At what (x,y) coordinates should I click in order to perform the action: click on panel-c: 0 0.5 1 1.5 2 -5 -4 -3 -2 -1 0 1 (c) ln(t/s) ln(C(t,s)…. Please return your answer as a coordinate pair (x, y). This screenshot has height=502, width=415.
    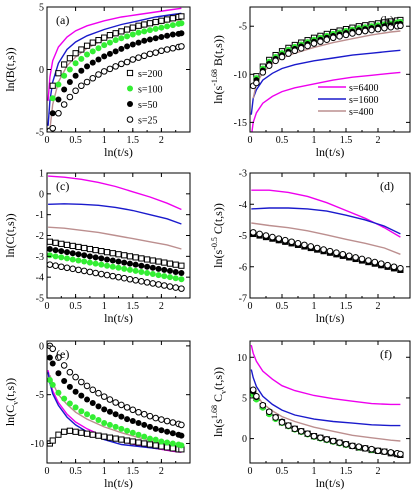
    Looking at the image, I should click on (97, 247).